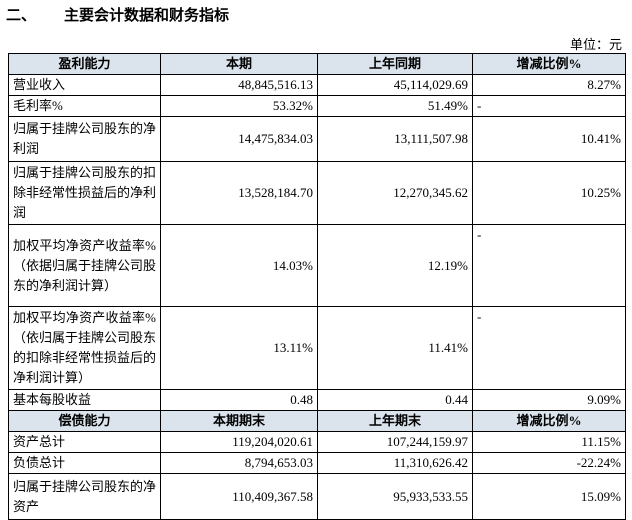 This screenshot has height=520, width=632. Describe the element at coordinates (84, 442) in the screenshot. I see `row-label: 资产总计` at that location.